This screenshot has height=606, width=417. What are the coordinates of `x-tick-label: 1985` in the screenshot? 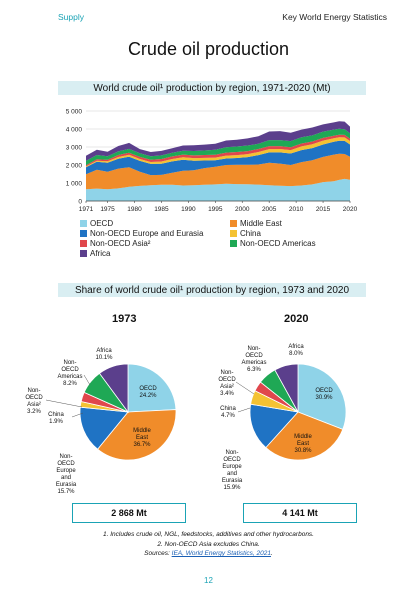 It's located at (161, 209).